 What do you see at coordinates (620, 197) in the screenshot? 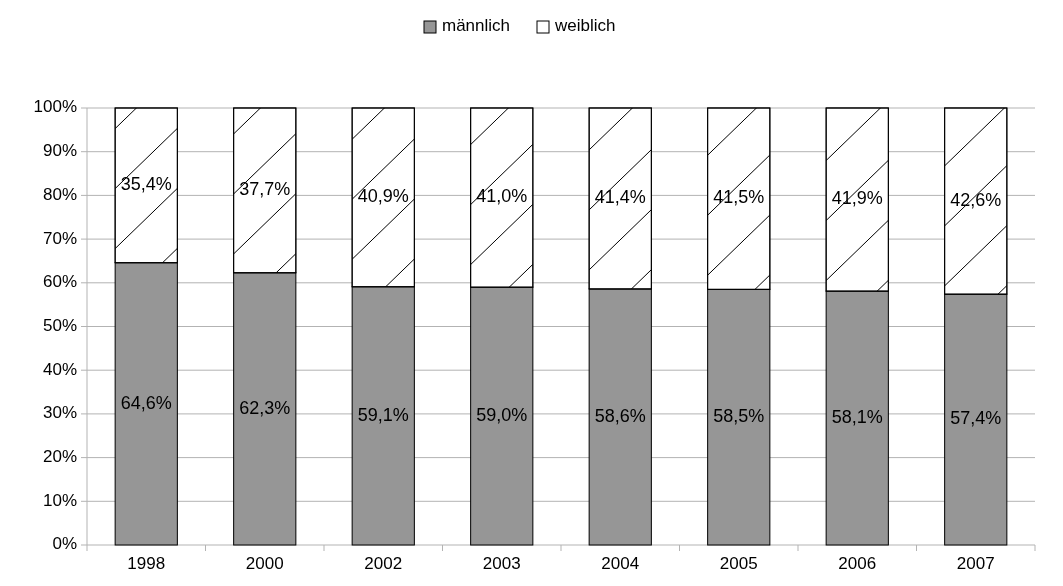
I see `data-label: 41,4%` at bounding box center [620, 197].